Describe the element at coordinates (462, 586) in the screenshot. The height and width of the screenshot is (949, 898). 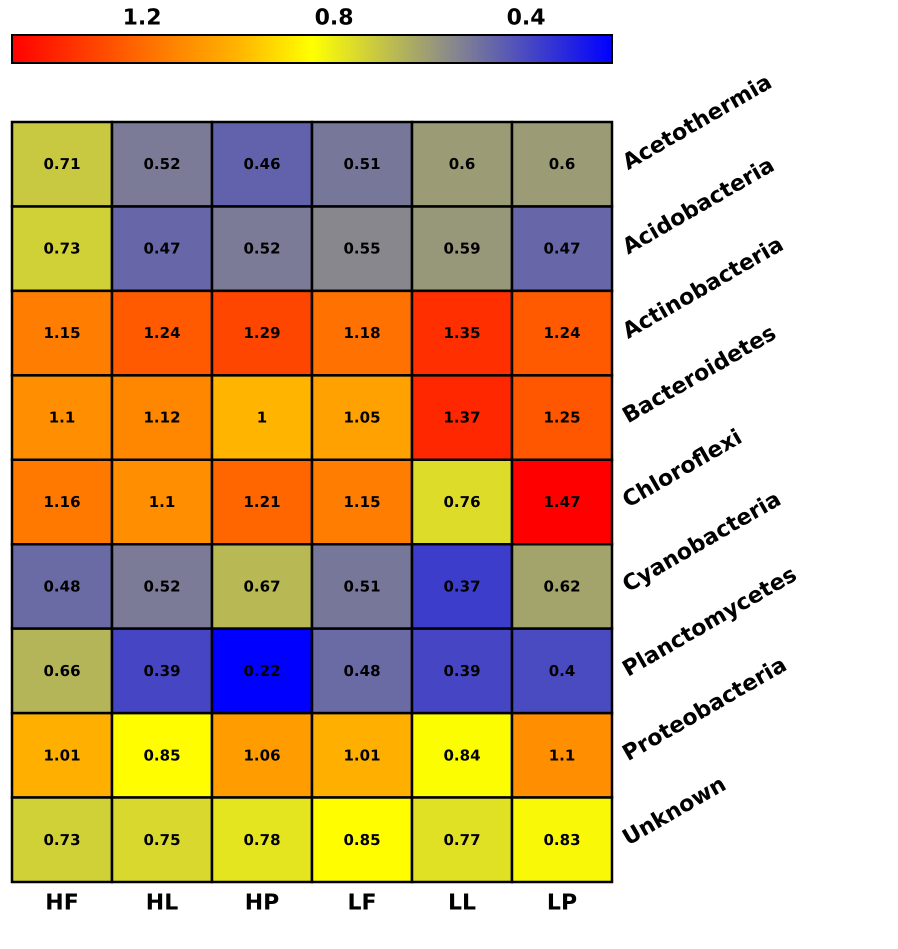
I see `data-label: 0.37` at that location.